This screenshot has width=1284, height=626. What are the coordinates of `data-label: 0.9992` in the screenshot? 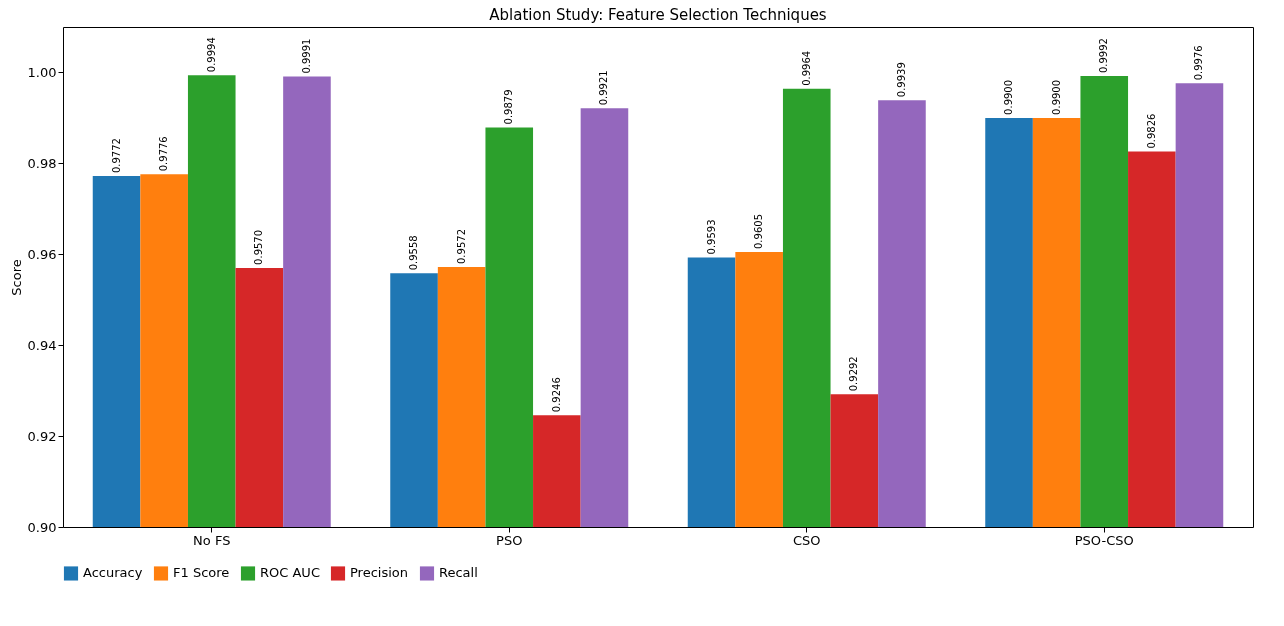 It's located at (1104, 56).